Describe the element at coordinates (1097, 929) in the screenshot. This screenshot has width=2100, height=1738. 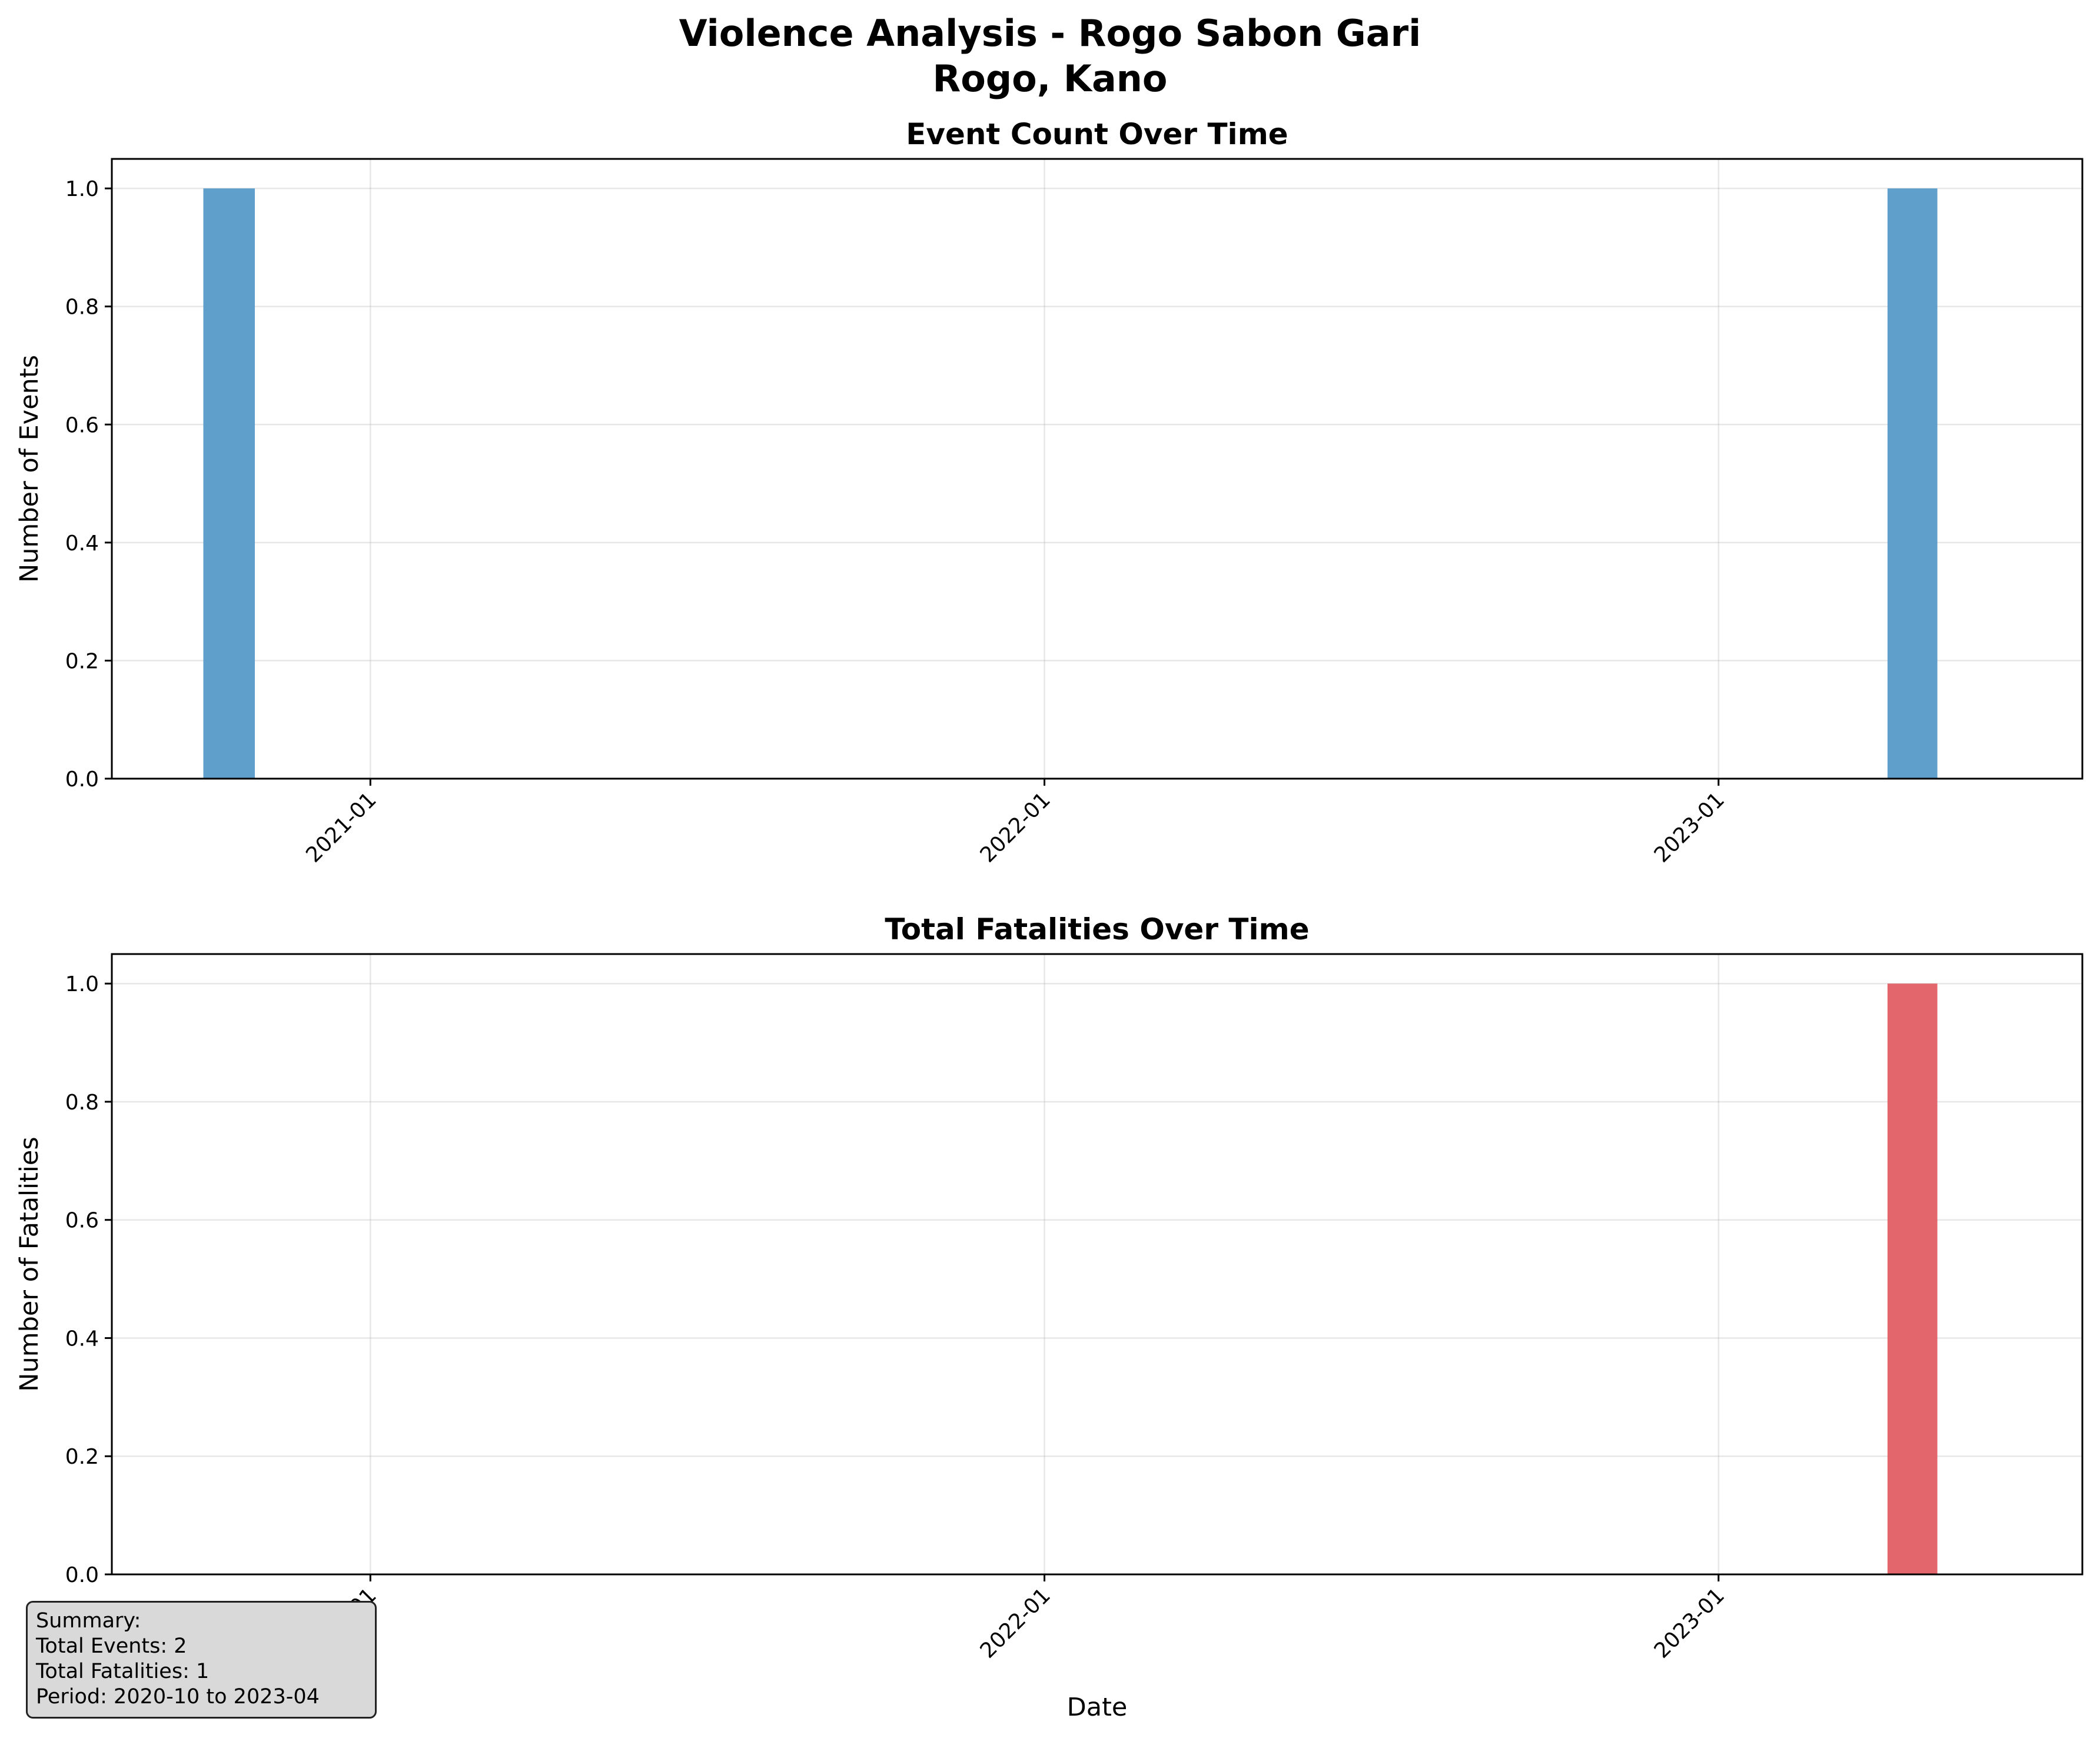
I see `panel-title: Total Fatalities Over Time` at that location.